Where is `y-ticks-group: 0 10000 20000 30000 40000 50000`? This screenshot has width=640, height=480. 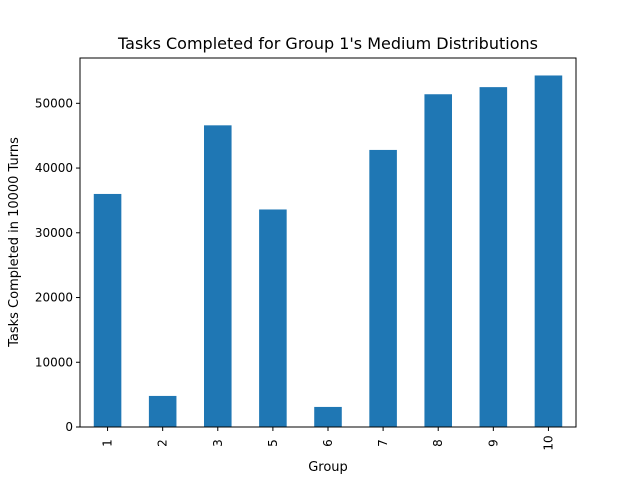 y-ticks-group: 0 10000 20000 30000 40000 50000 is located at coordinates (57, 265).